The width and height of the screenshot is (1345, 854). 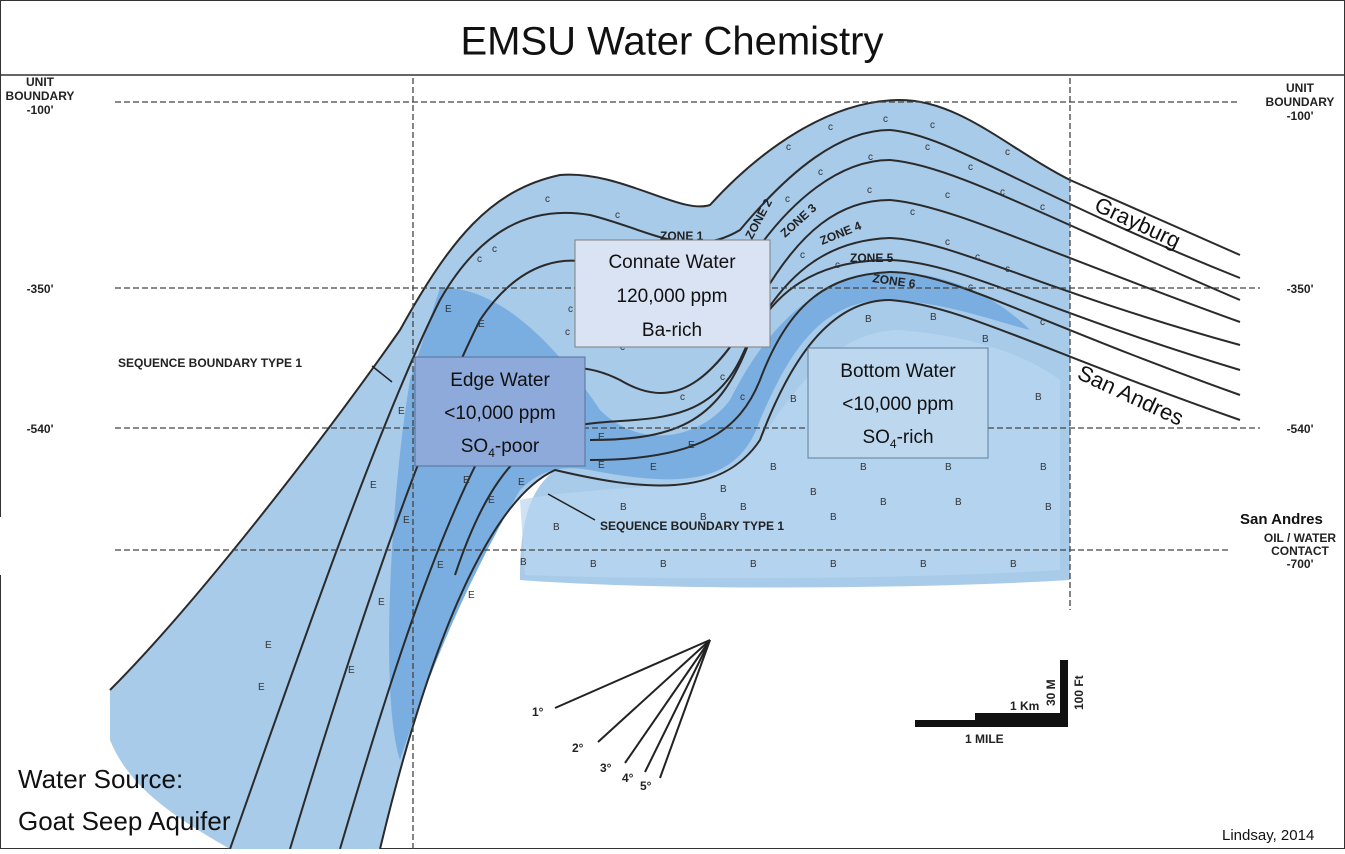 What do you see at coordinates (672, 330) in the screenshot?
I see `box-text: Ba-rich` at bounding box center [672, 330].